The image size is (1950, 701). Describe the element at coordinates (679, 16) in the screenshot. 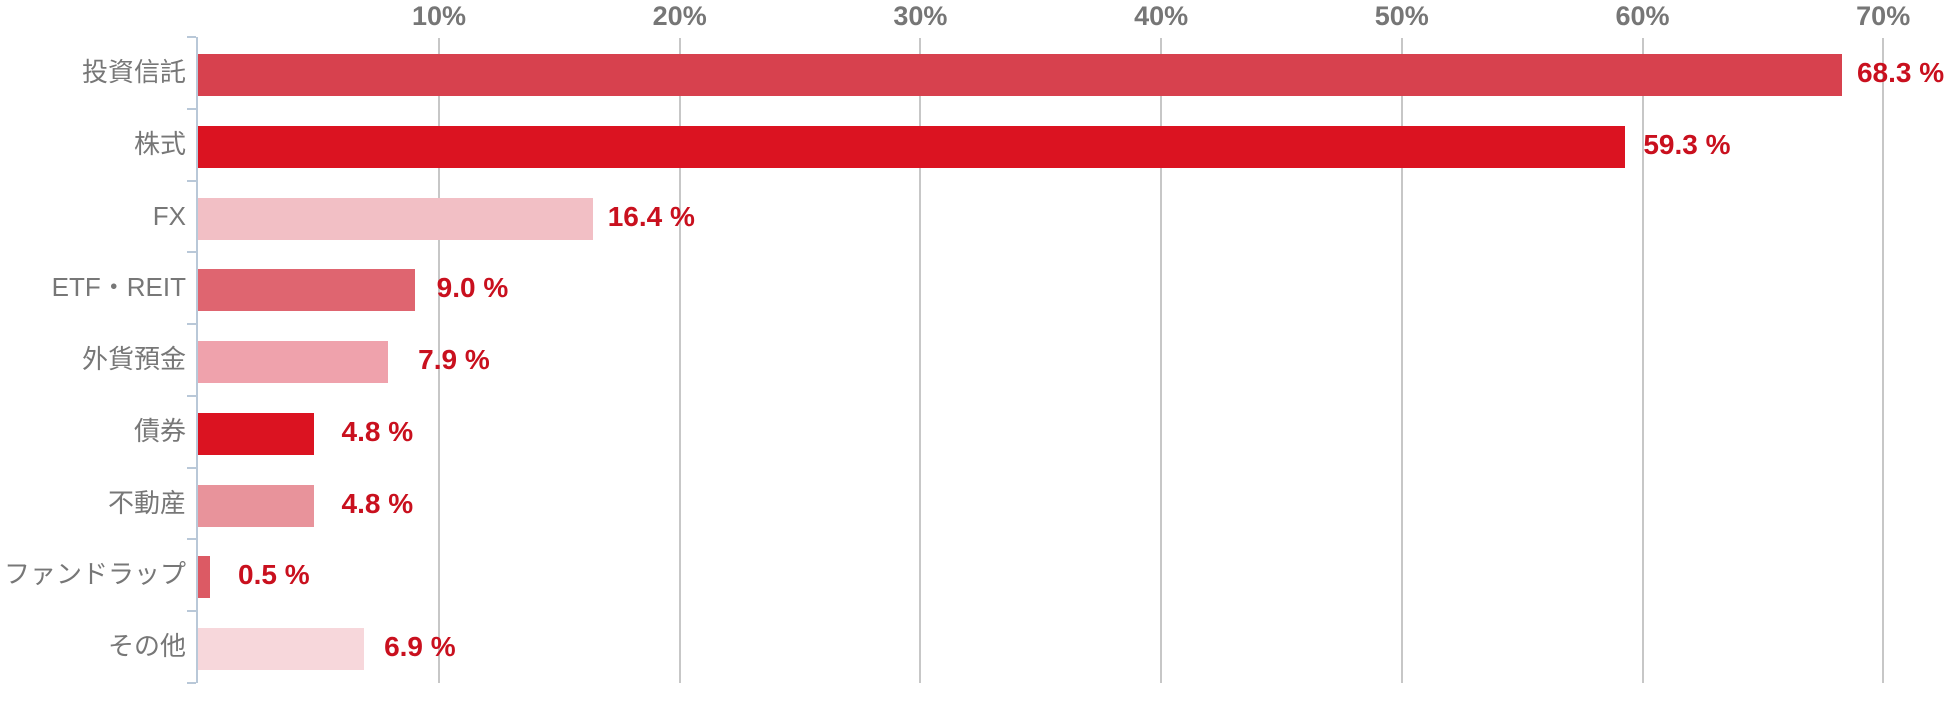

I see `x-tick-label: 20%` at that location.